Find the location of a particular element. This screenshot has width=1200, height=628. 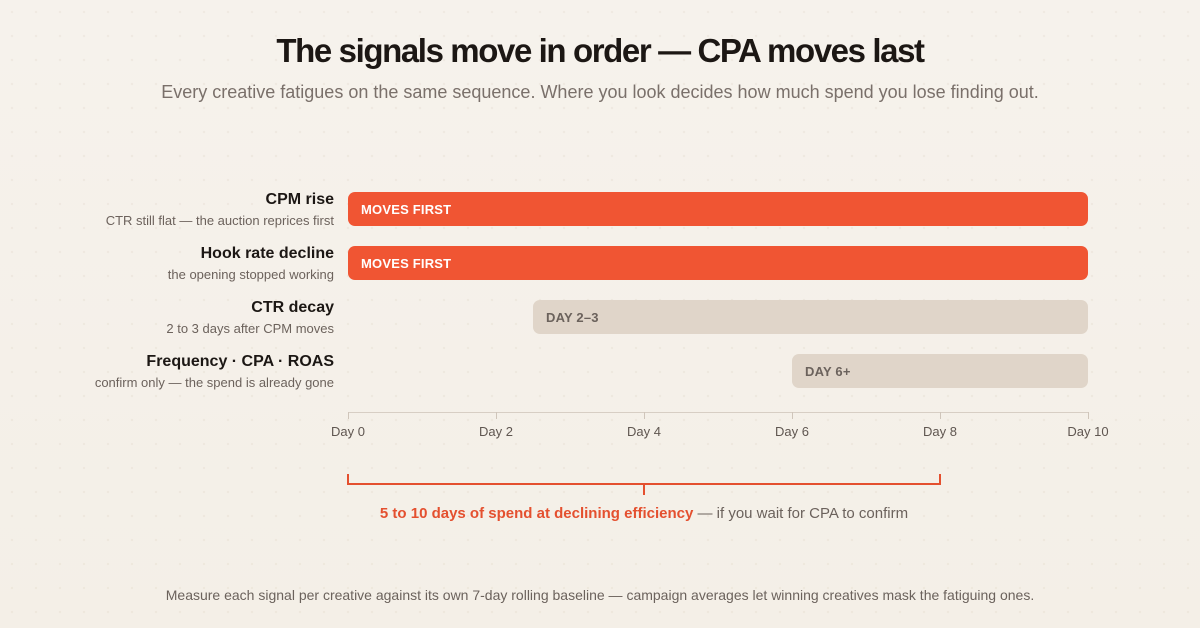

x-tick-label: Day 8 is located at coordinates (940, 431).